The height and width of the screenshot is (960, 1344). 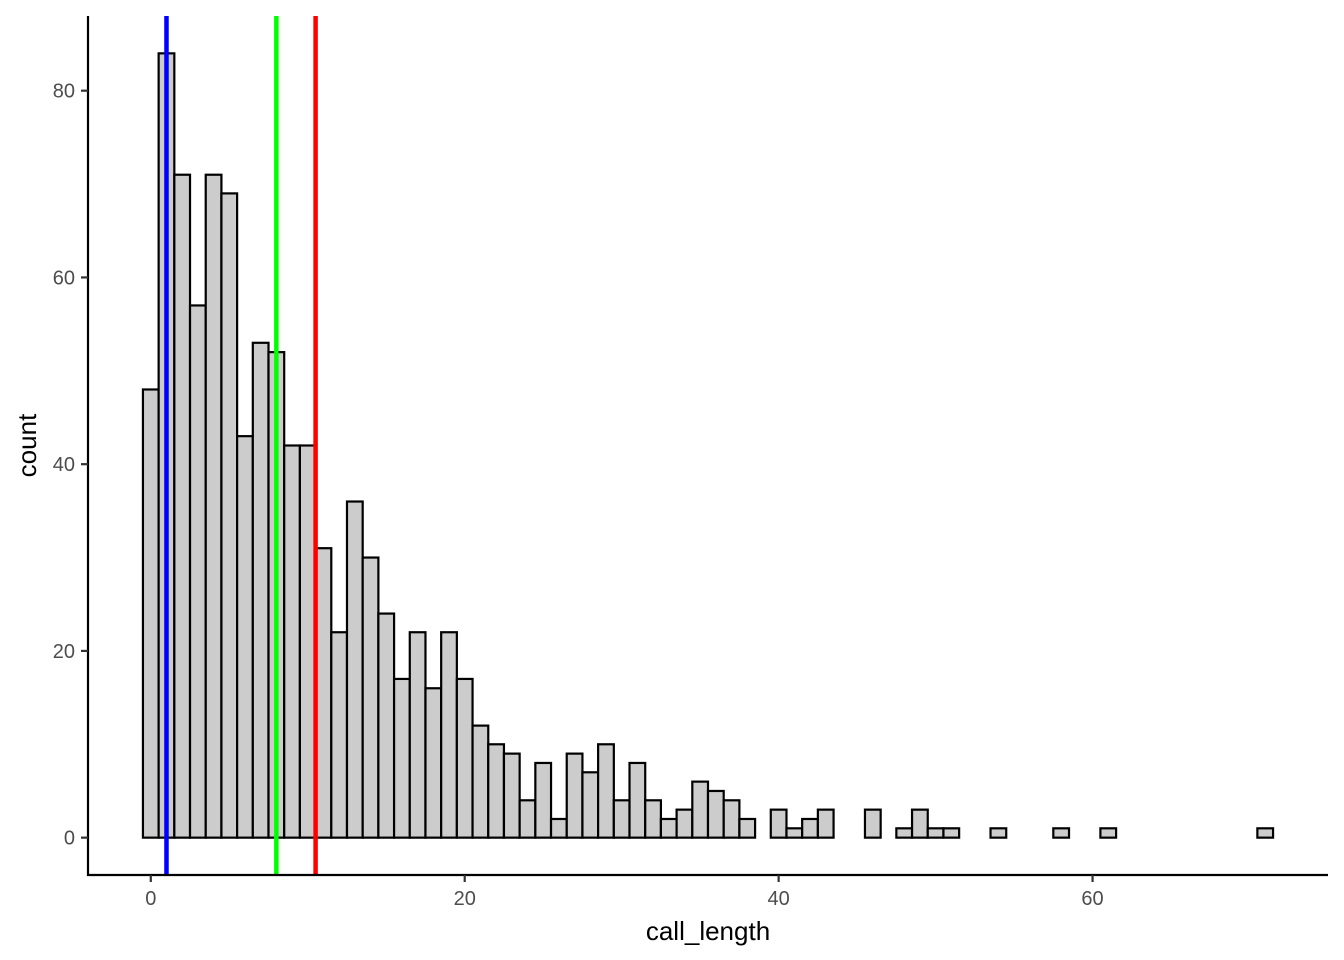 What do you see at coordinates (624, 892) in the screenshot?
I see `x-axis-ticks: 0 20 40 60` at bounding box center [624, 892].